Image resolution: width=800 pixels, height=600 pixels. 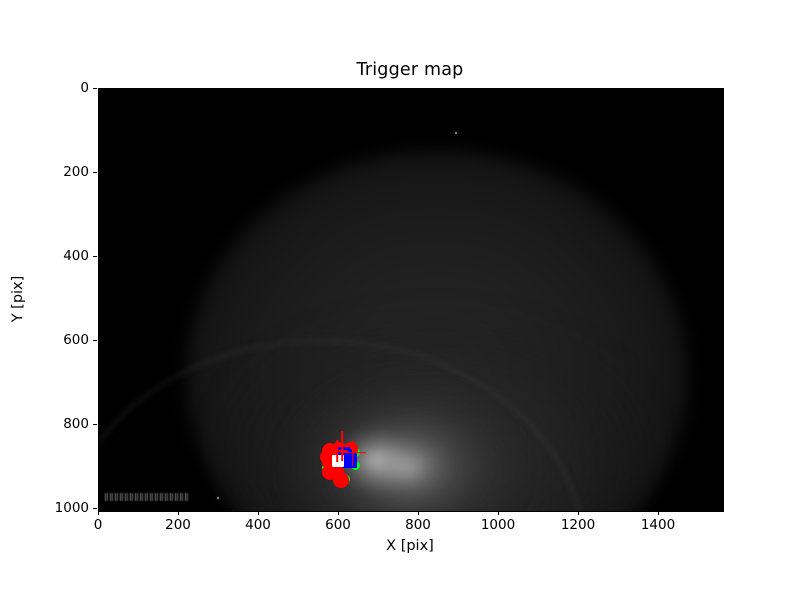 I want to click on y-axis-tick-label: 800, so click(x=76, y=423).